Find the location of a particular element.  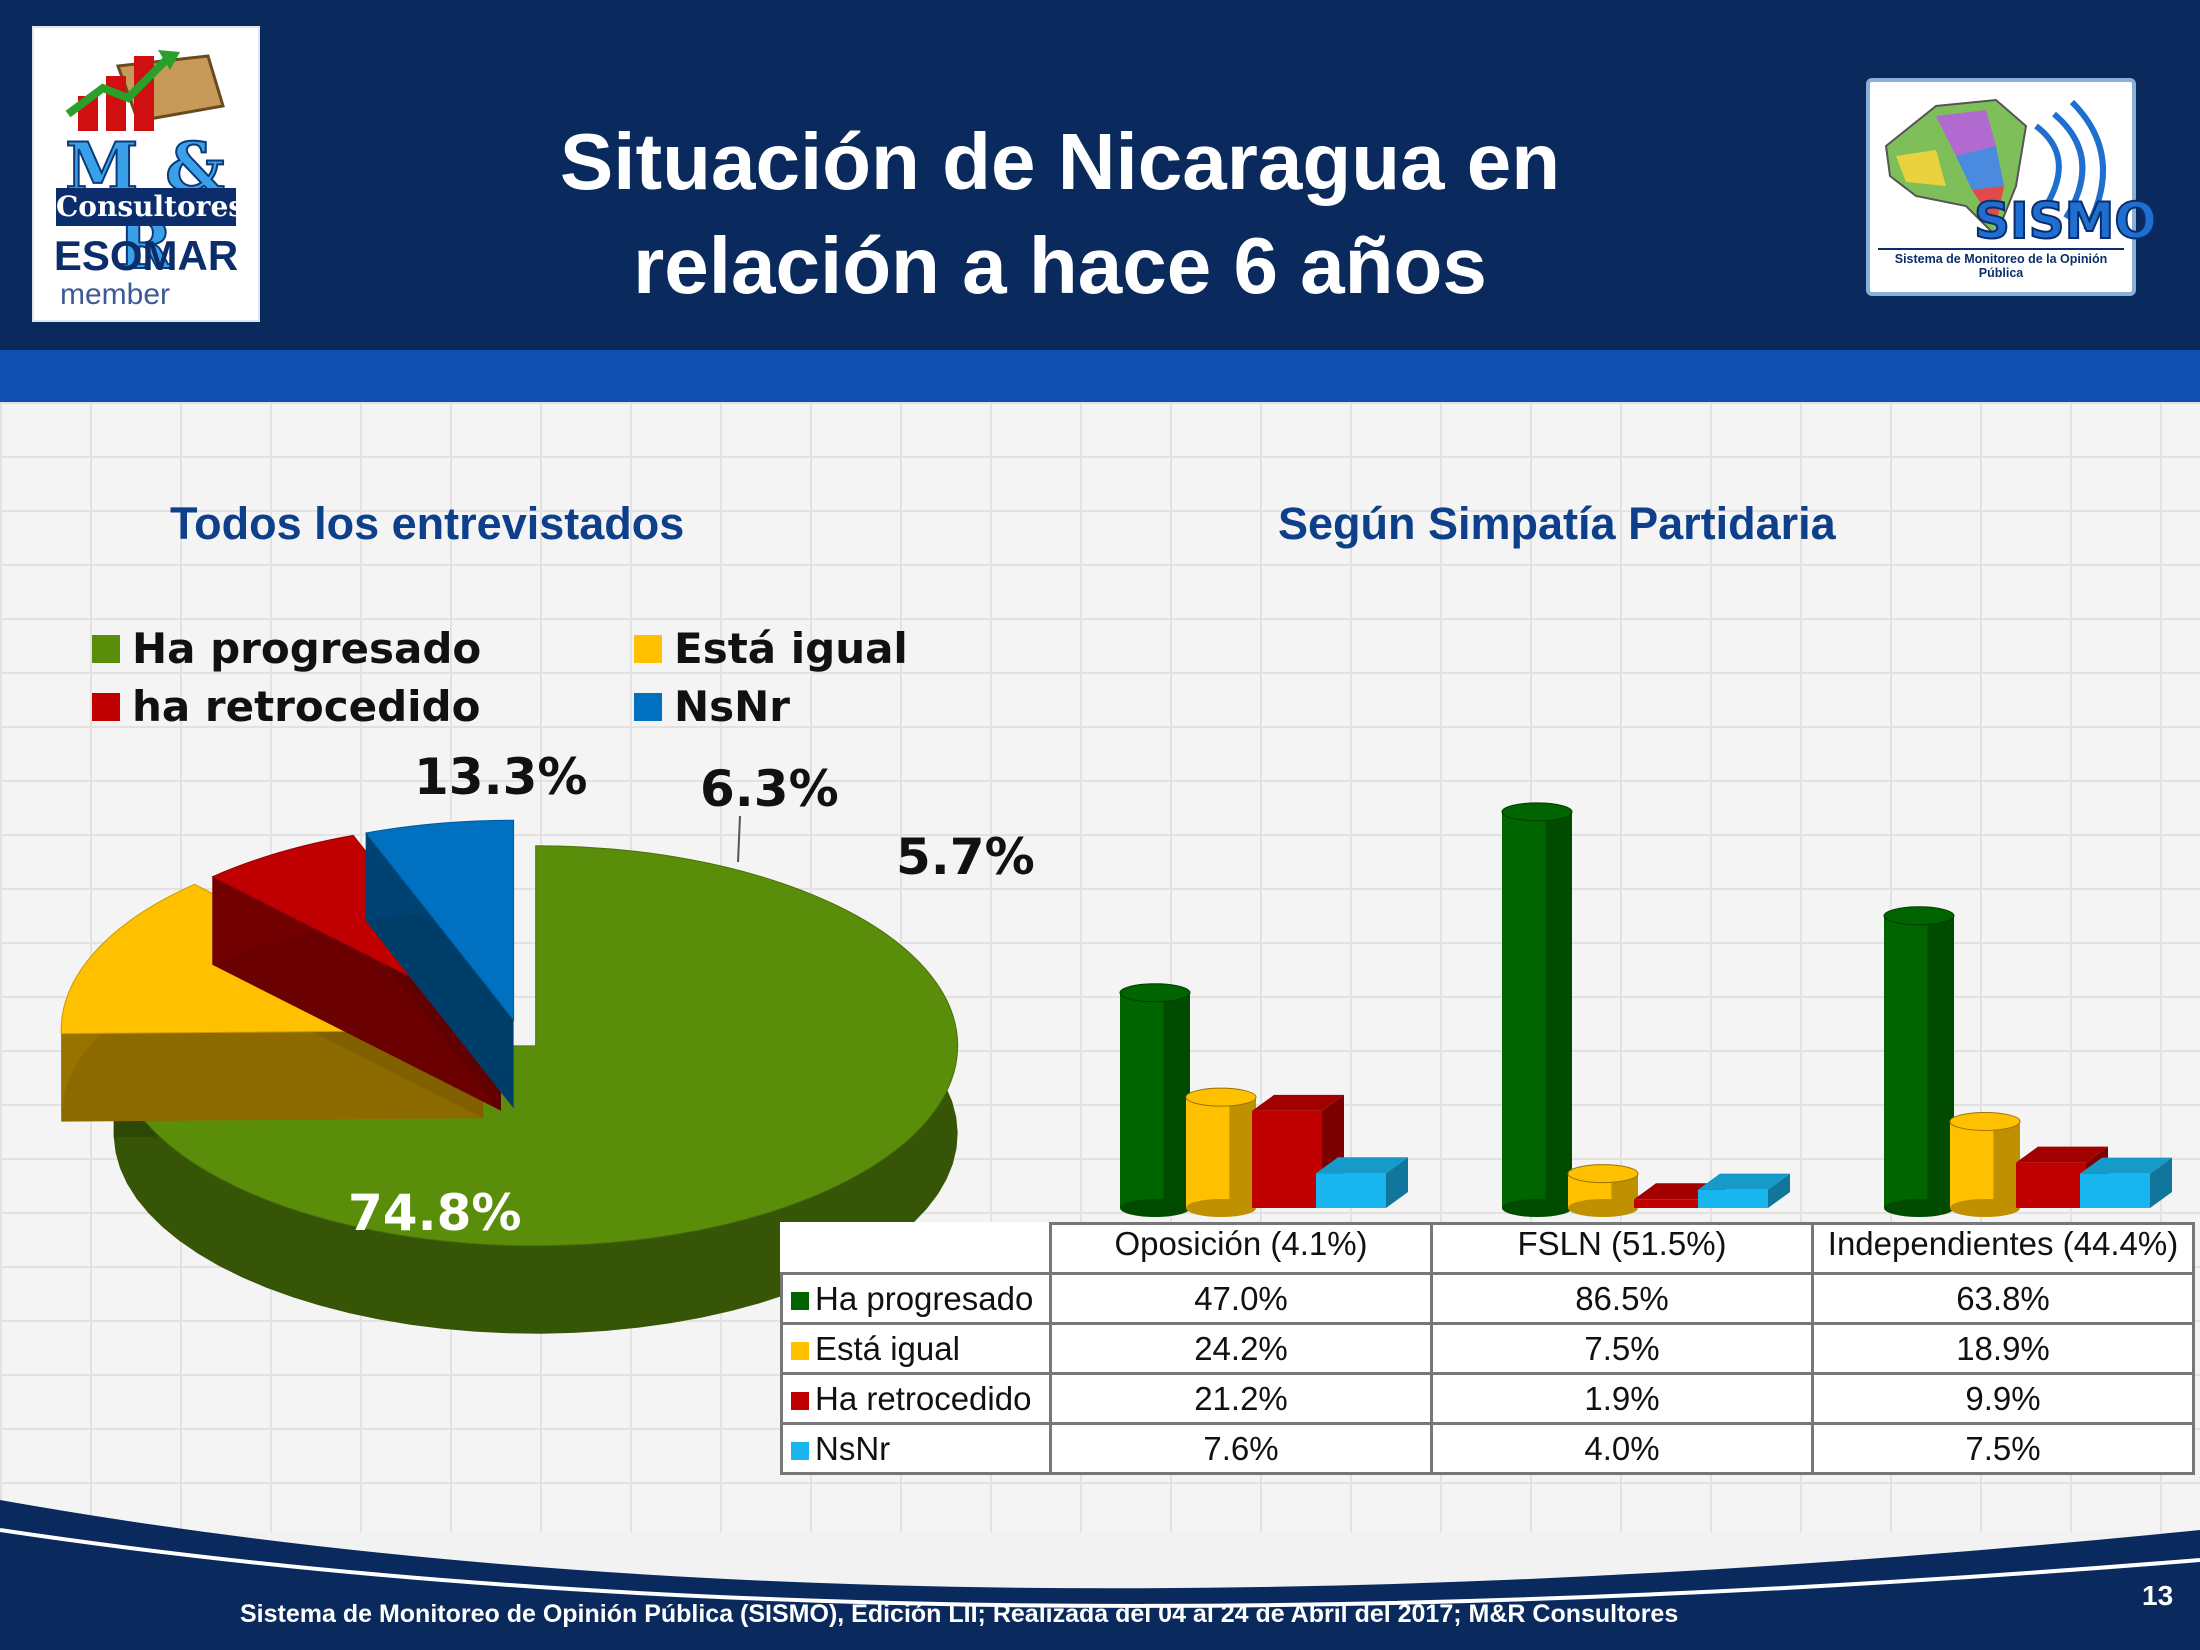

row-label-nsnr: NsNr is located at coordinates (916, 1448).